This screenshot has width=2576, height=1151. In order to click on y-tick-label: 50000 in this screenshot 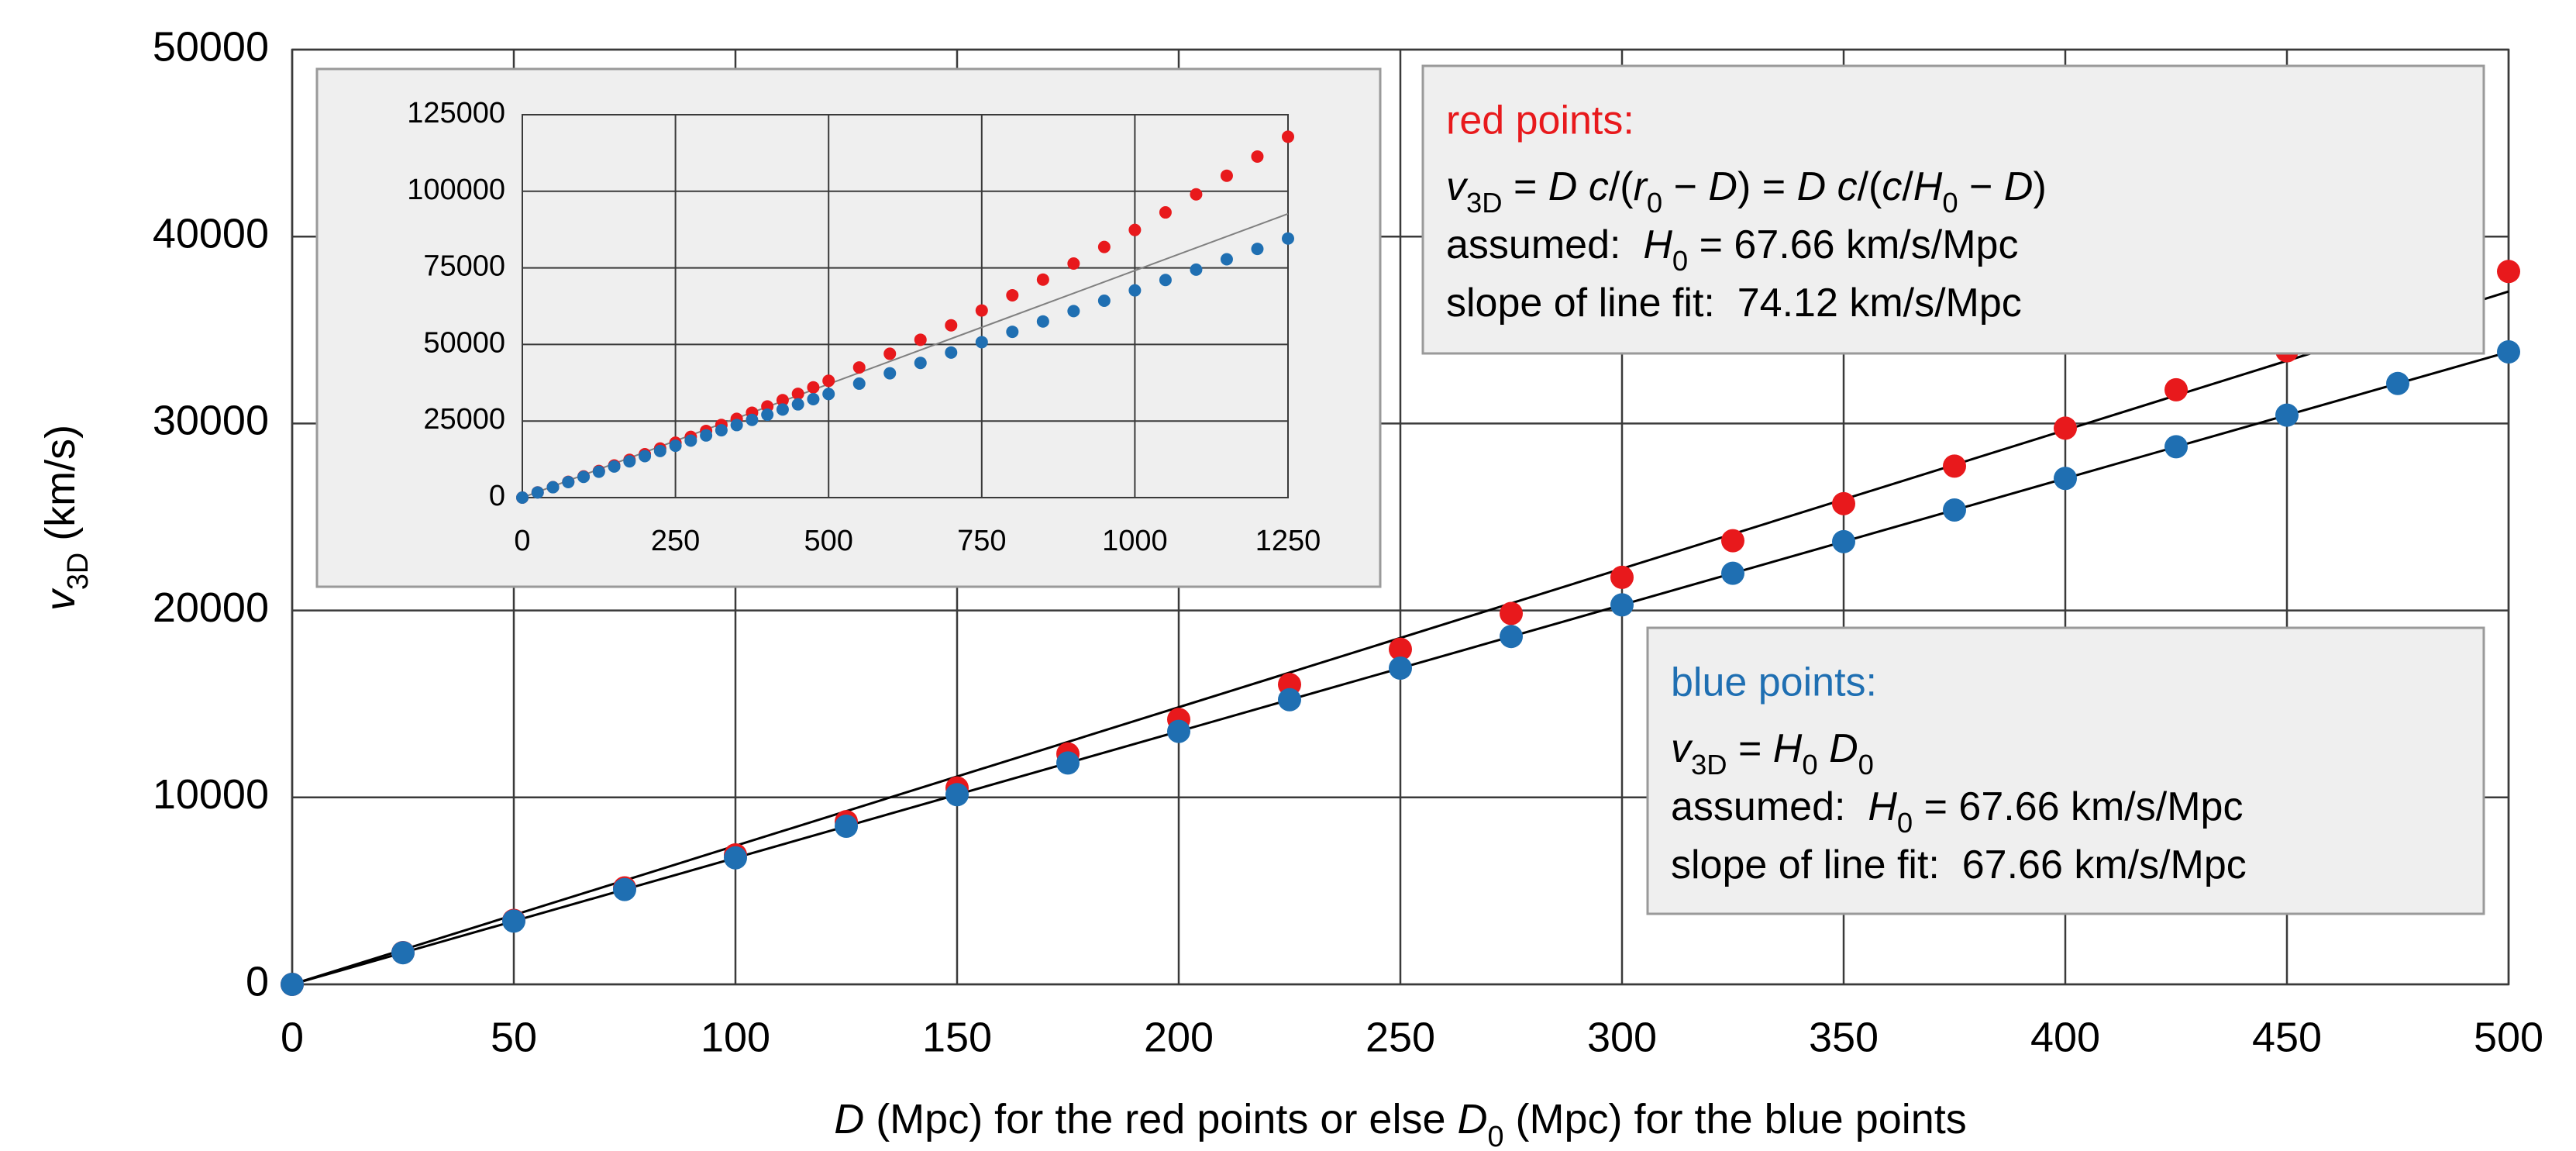, I will do `click(211, 46)`.